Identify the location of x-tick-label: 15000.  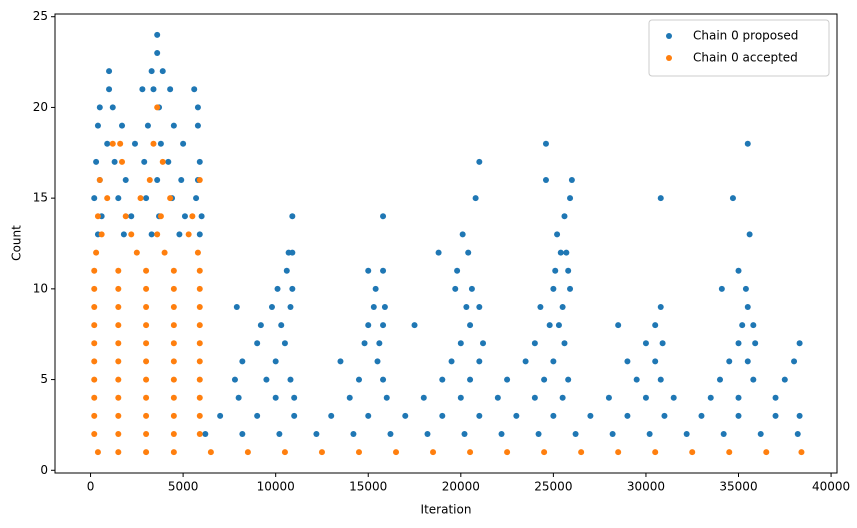
(368, 487).